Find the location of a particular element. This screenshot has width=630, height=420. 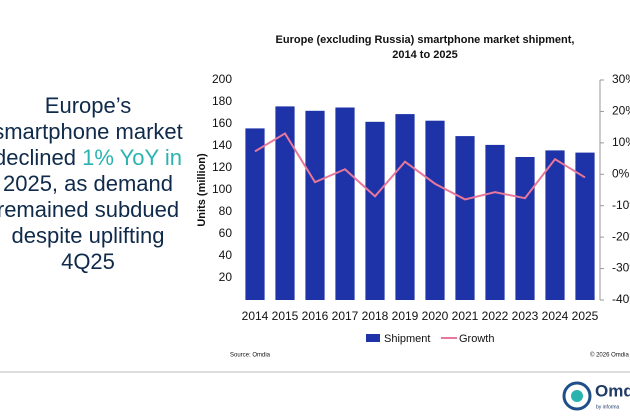

y-tick-label: 120 is located at coordinates (222, 167).